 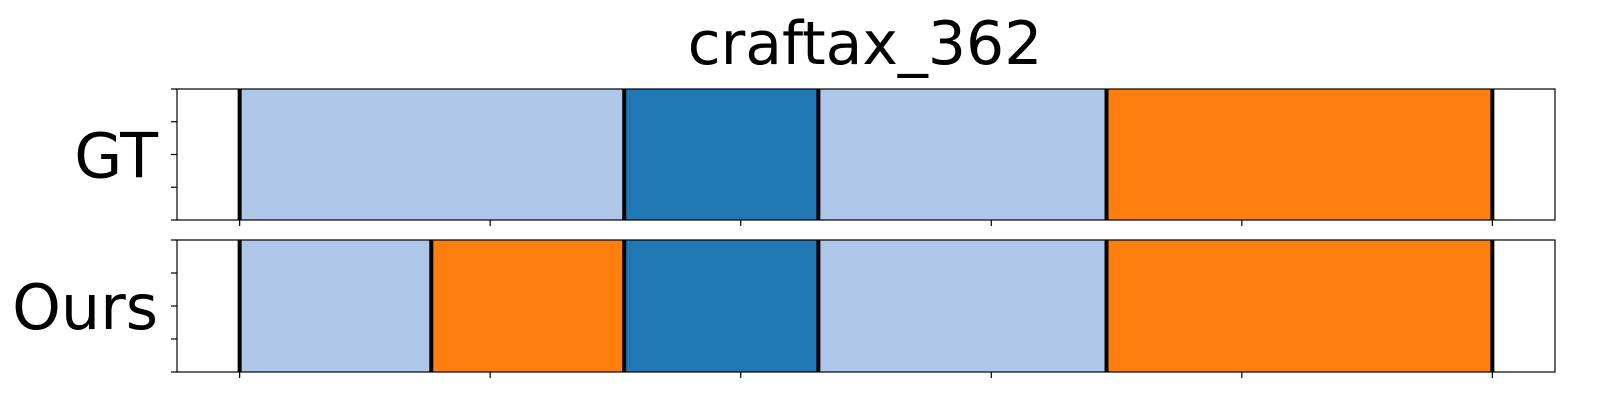 I want to click on row-label: GT, so click(x=116, y=156).